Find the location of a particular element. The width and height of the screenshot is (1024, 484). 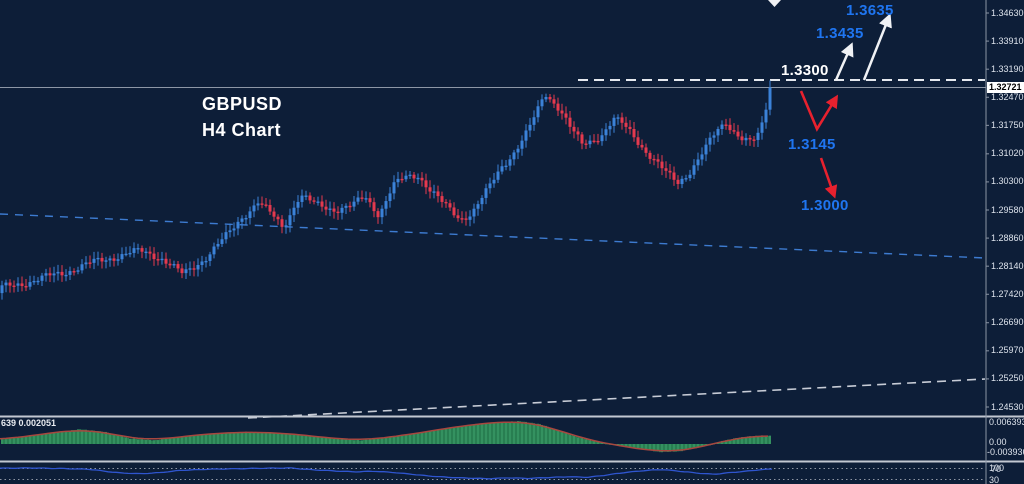

oscillator-level-label-70: 70 is located at coordinates (996, 469).